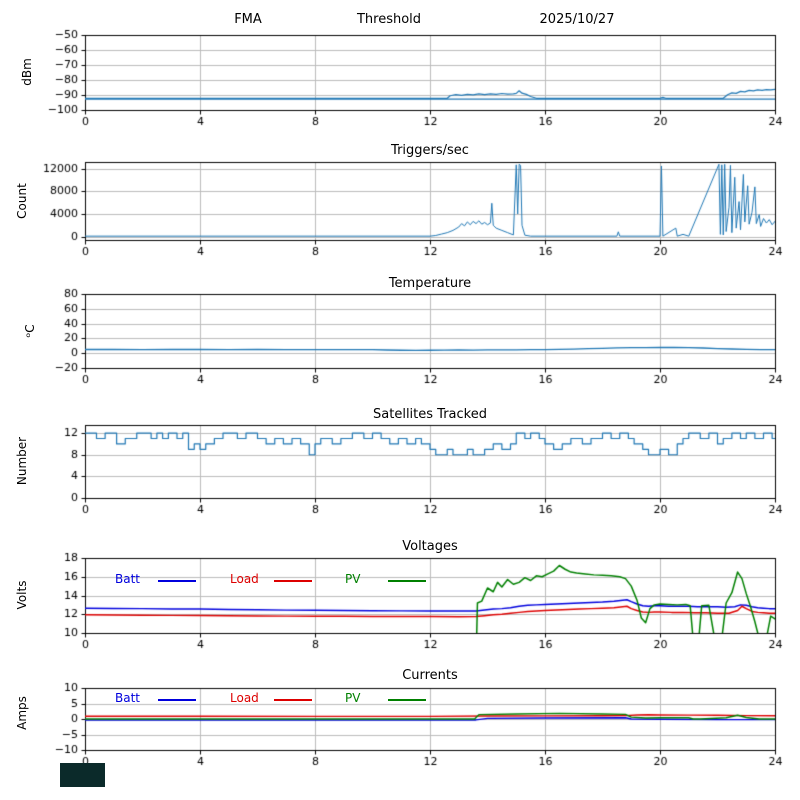  I want to click on currents-legend-line-load, so click(293, 700).